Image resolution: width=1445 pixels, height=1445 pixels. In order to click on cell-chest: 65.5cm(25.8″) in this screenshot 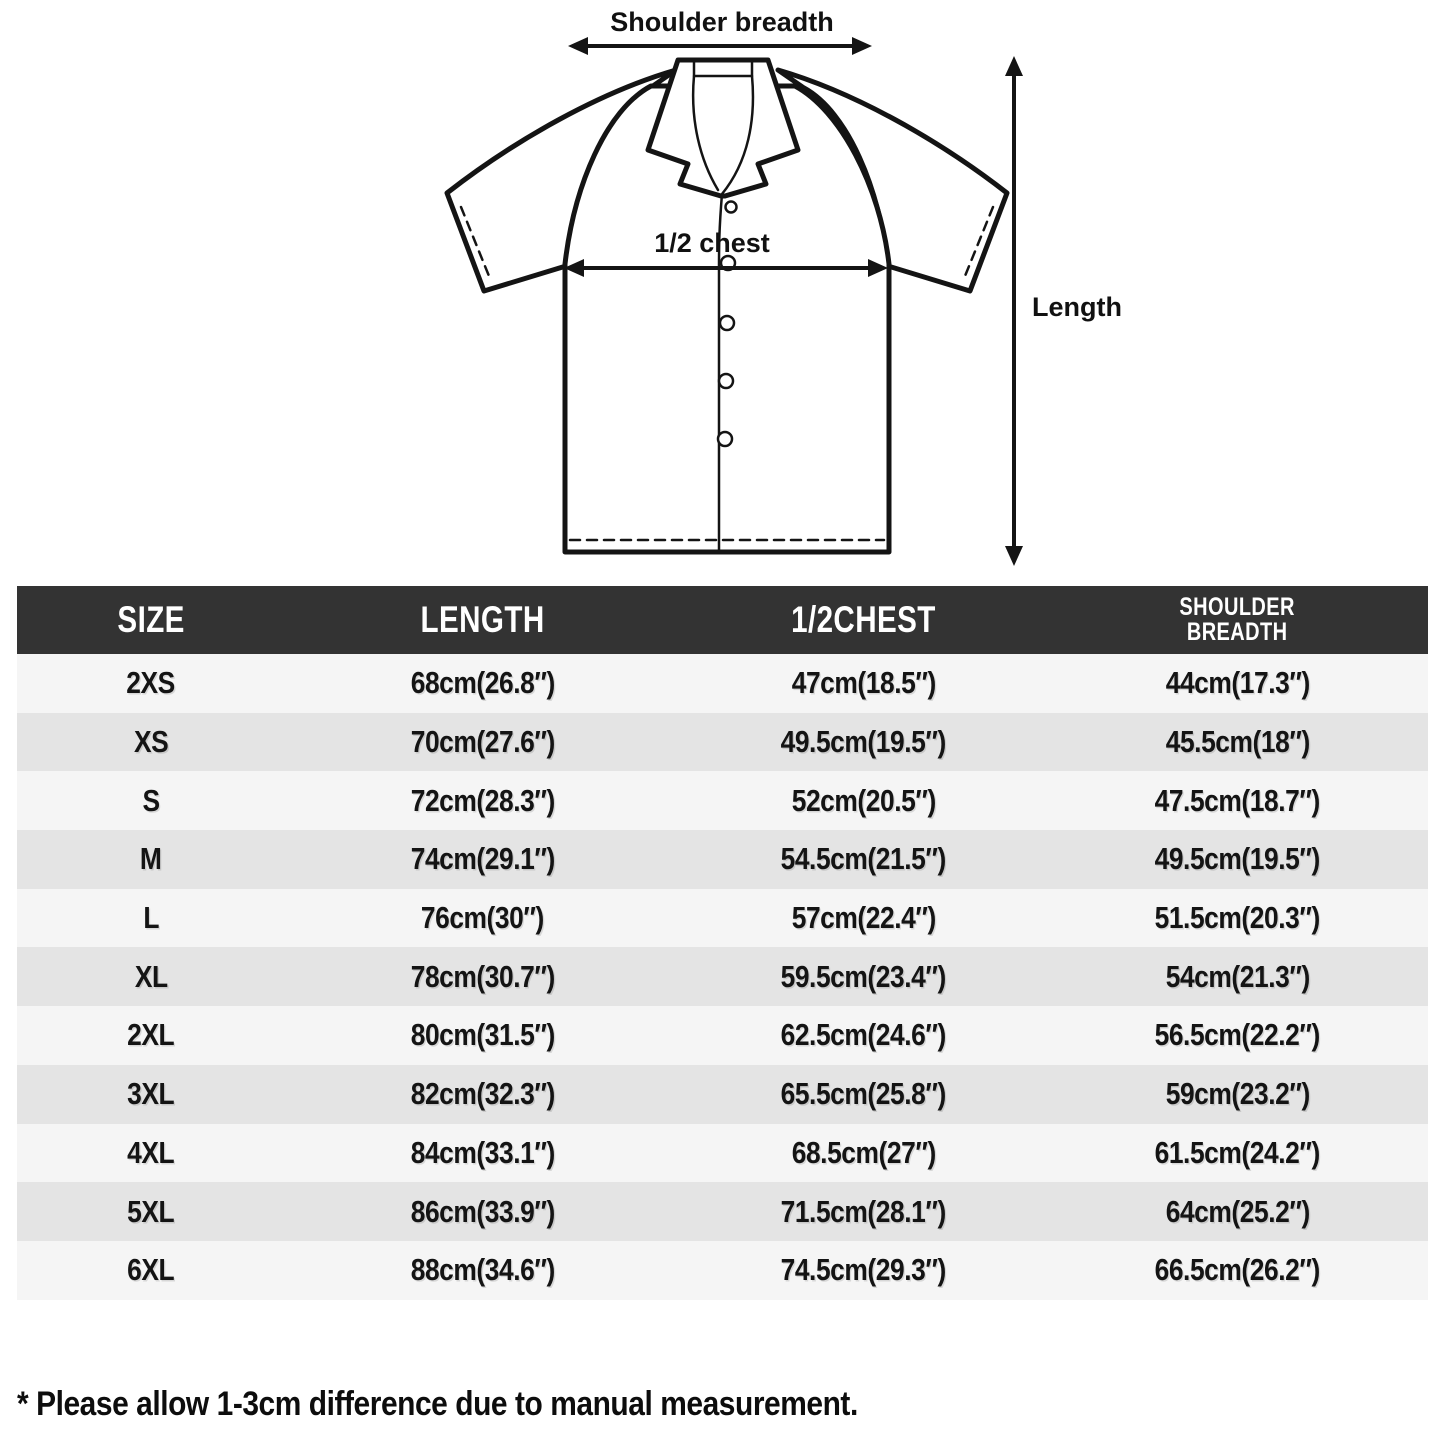, I will do `click(863, 1094)`.